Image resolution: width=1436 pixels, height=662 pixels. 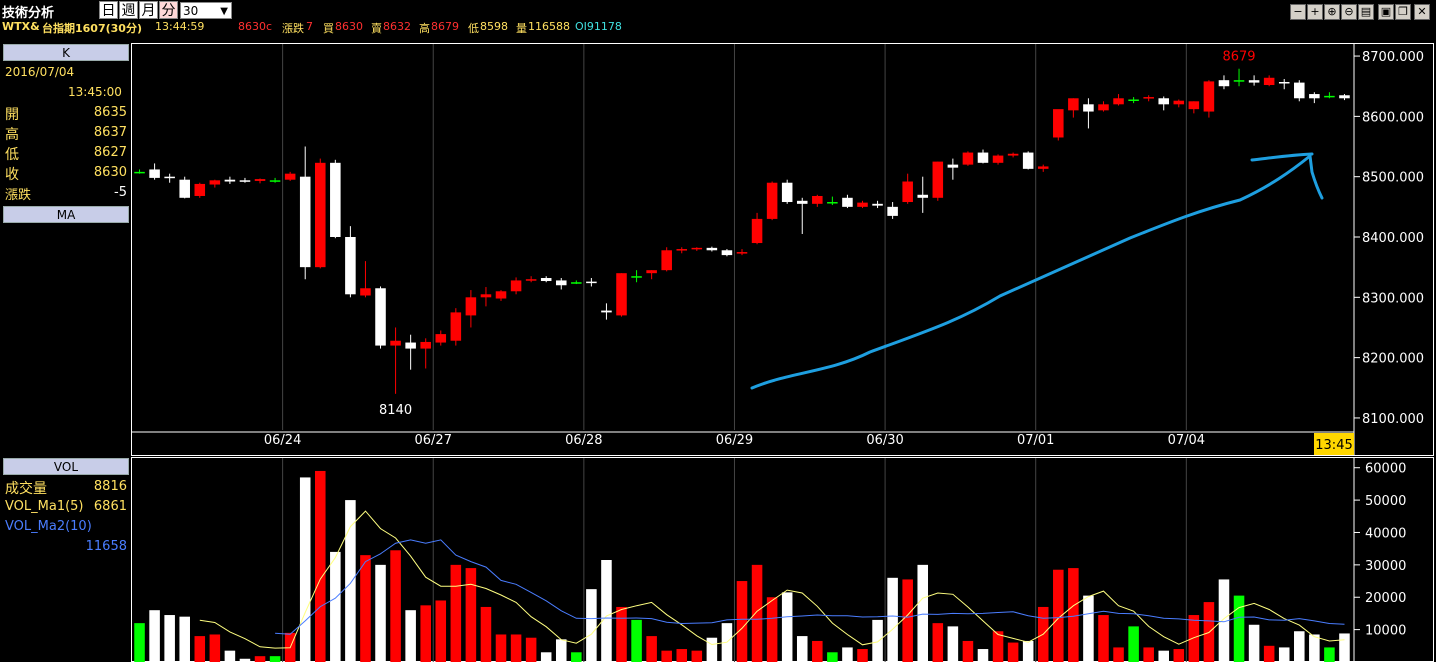 I want to click on interval-select: 30 ▼, so click(x=206, y=10).